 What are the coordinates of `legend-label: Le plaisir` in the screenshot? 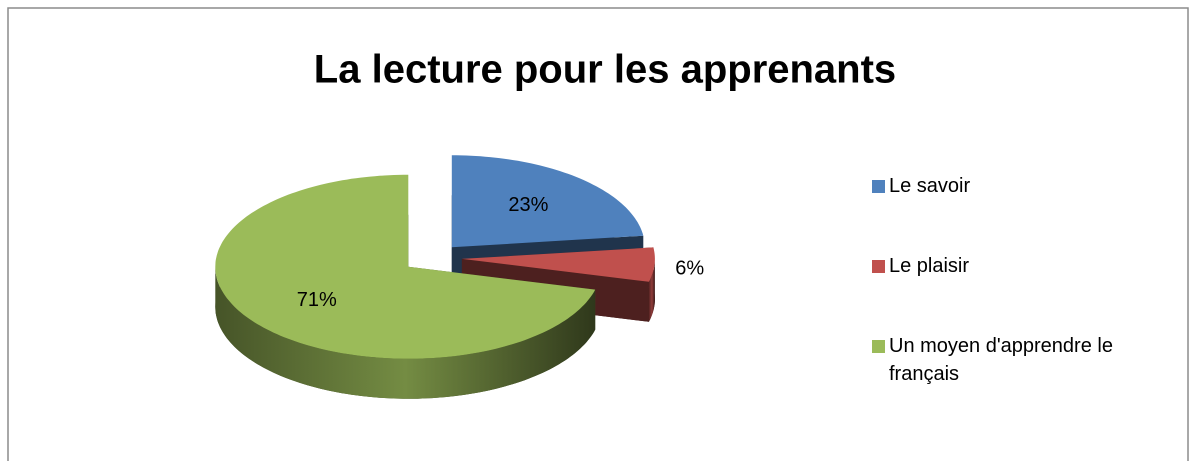 It's located at (929, 266).